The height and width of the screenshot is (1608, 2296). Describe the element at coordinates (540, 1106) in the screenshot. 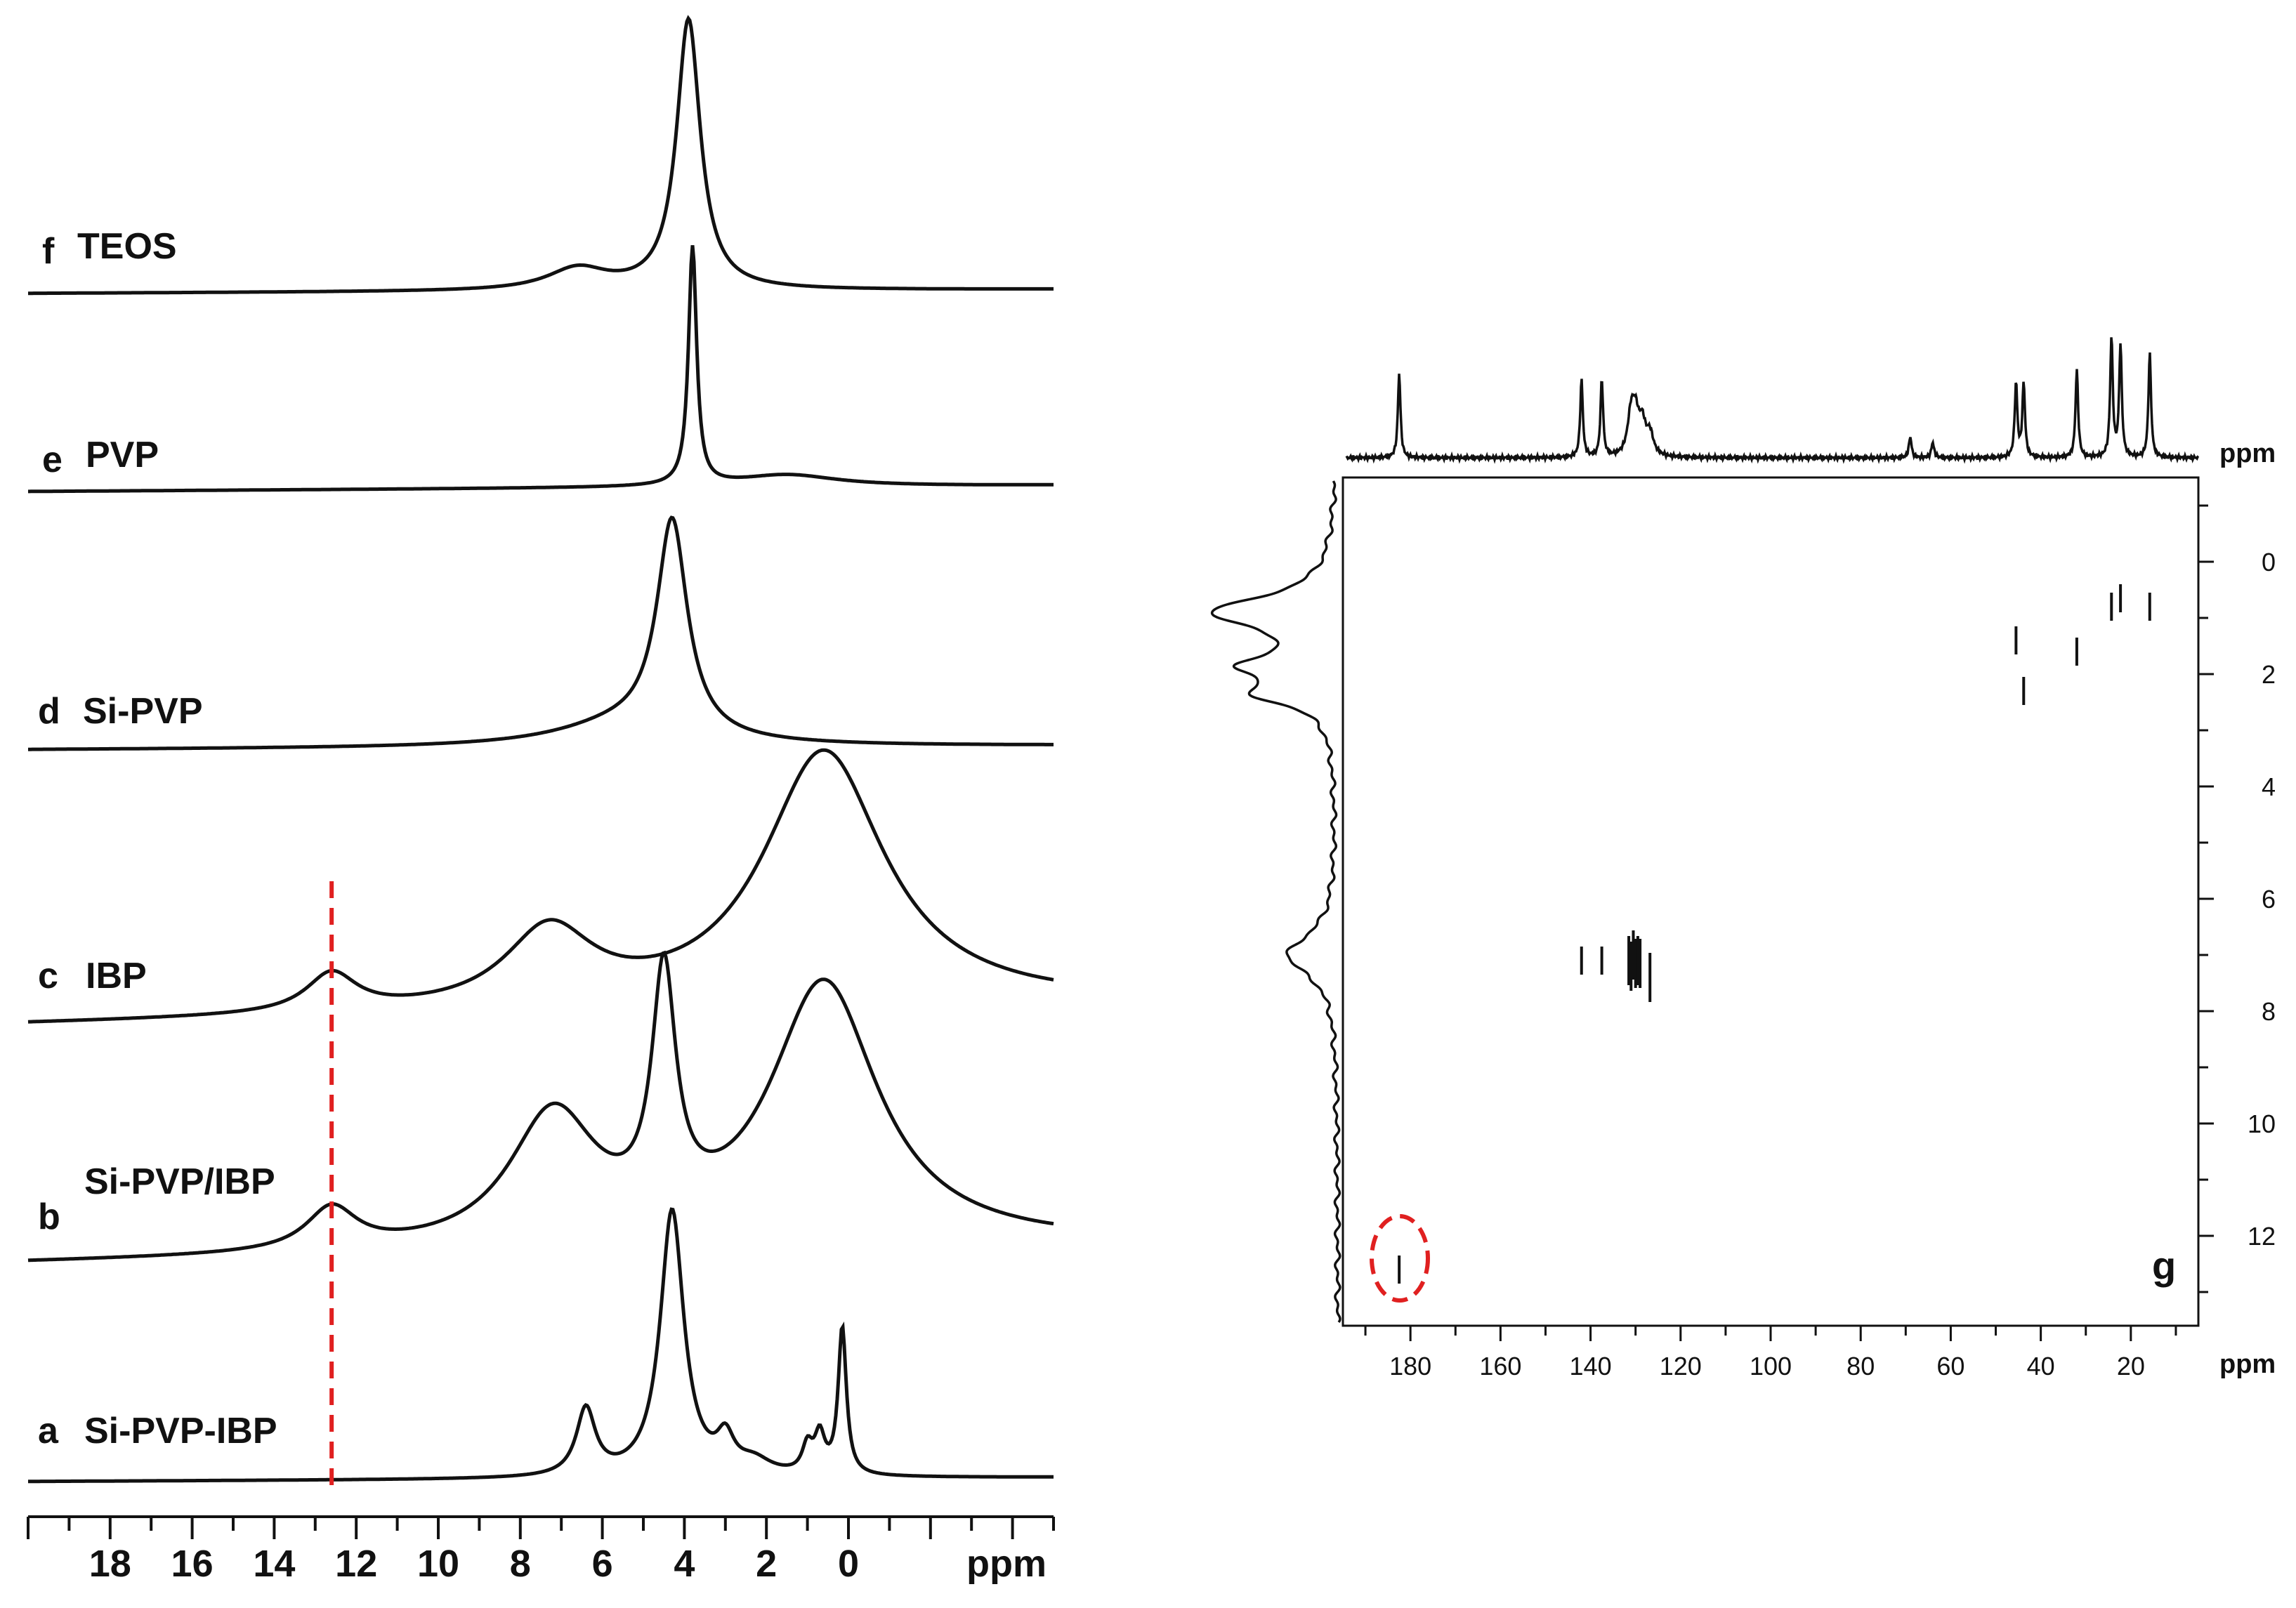

I see `spectrum-trace-b` at that location.